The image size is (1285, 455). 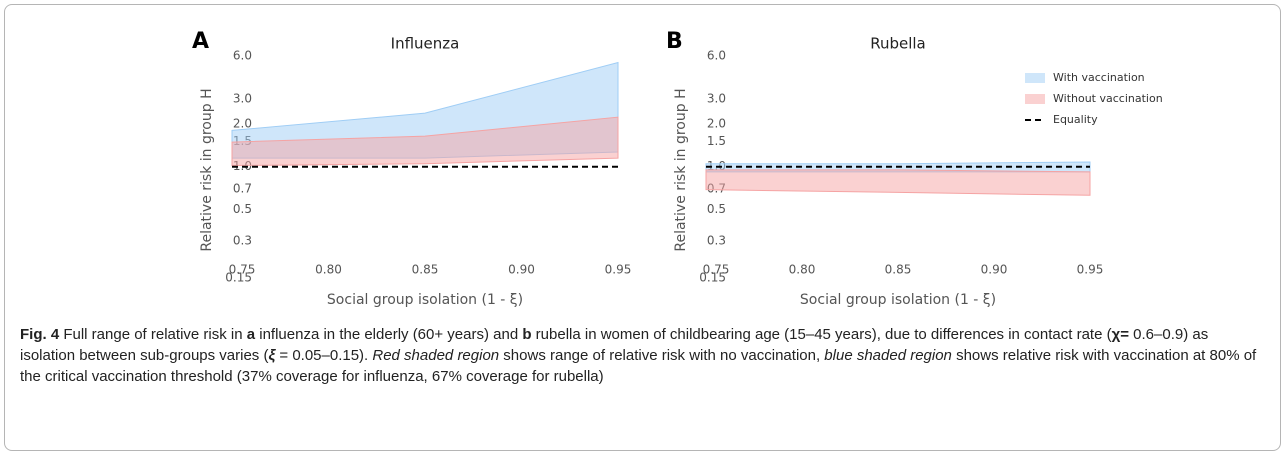 I want to click on chart-title: Influenza, so click(x=425, y=44).